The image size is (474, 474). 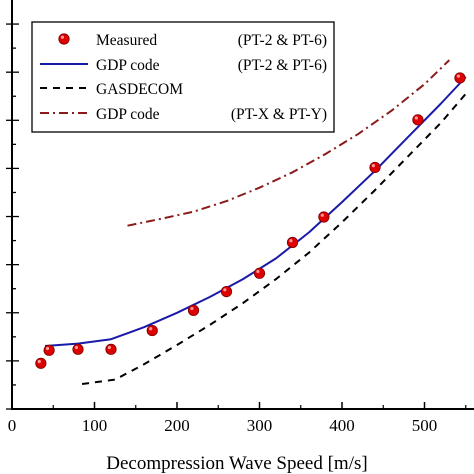 I want to click on x-tick-label: 400, so click(x=342, y=425).